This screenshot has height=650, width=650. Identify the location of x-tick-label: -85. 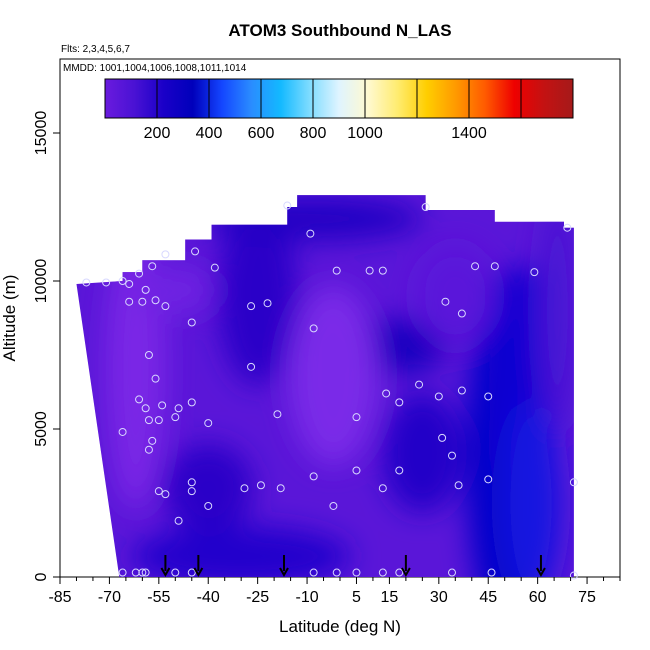
(59, 597).